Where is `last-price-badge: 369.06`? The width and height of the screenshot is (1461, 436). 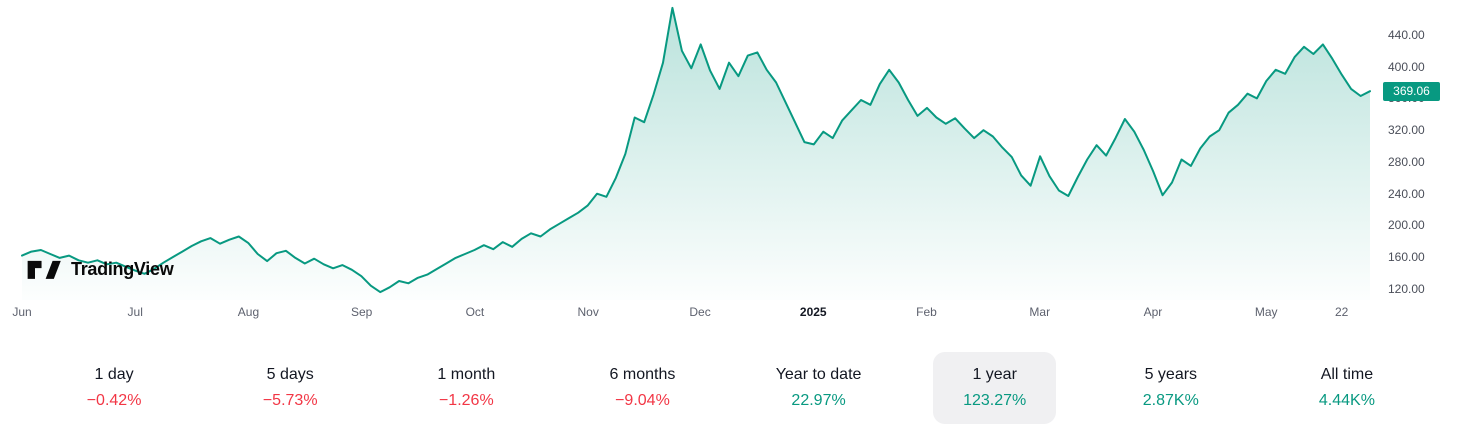
last-price-badge: 369.06 is located at coordinates (1411, 91).